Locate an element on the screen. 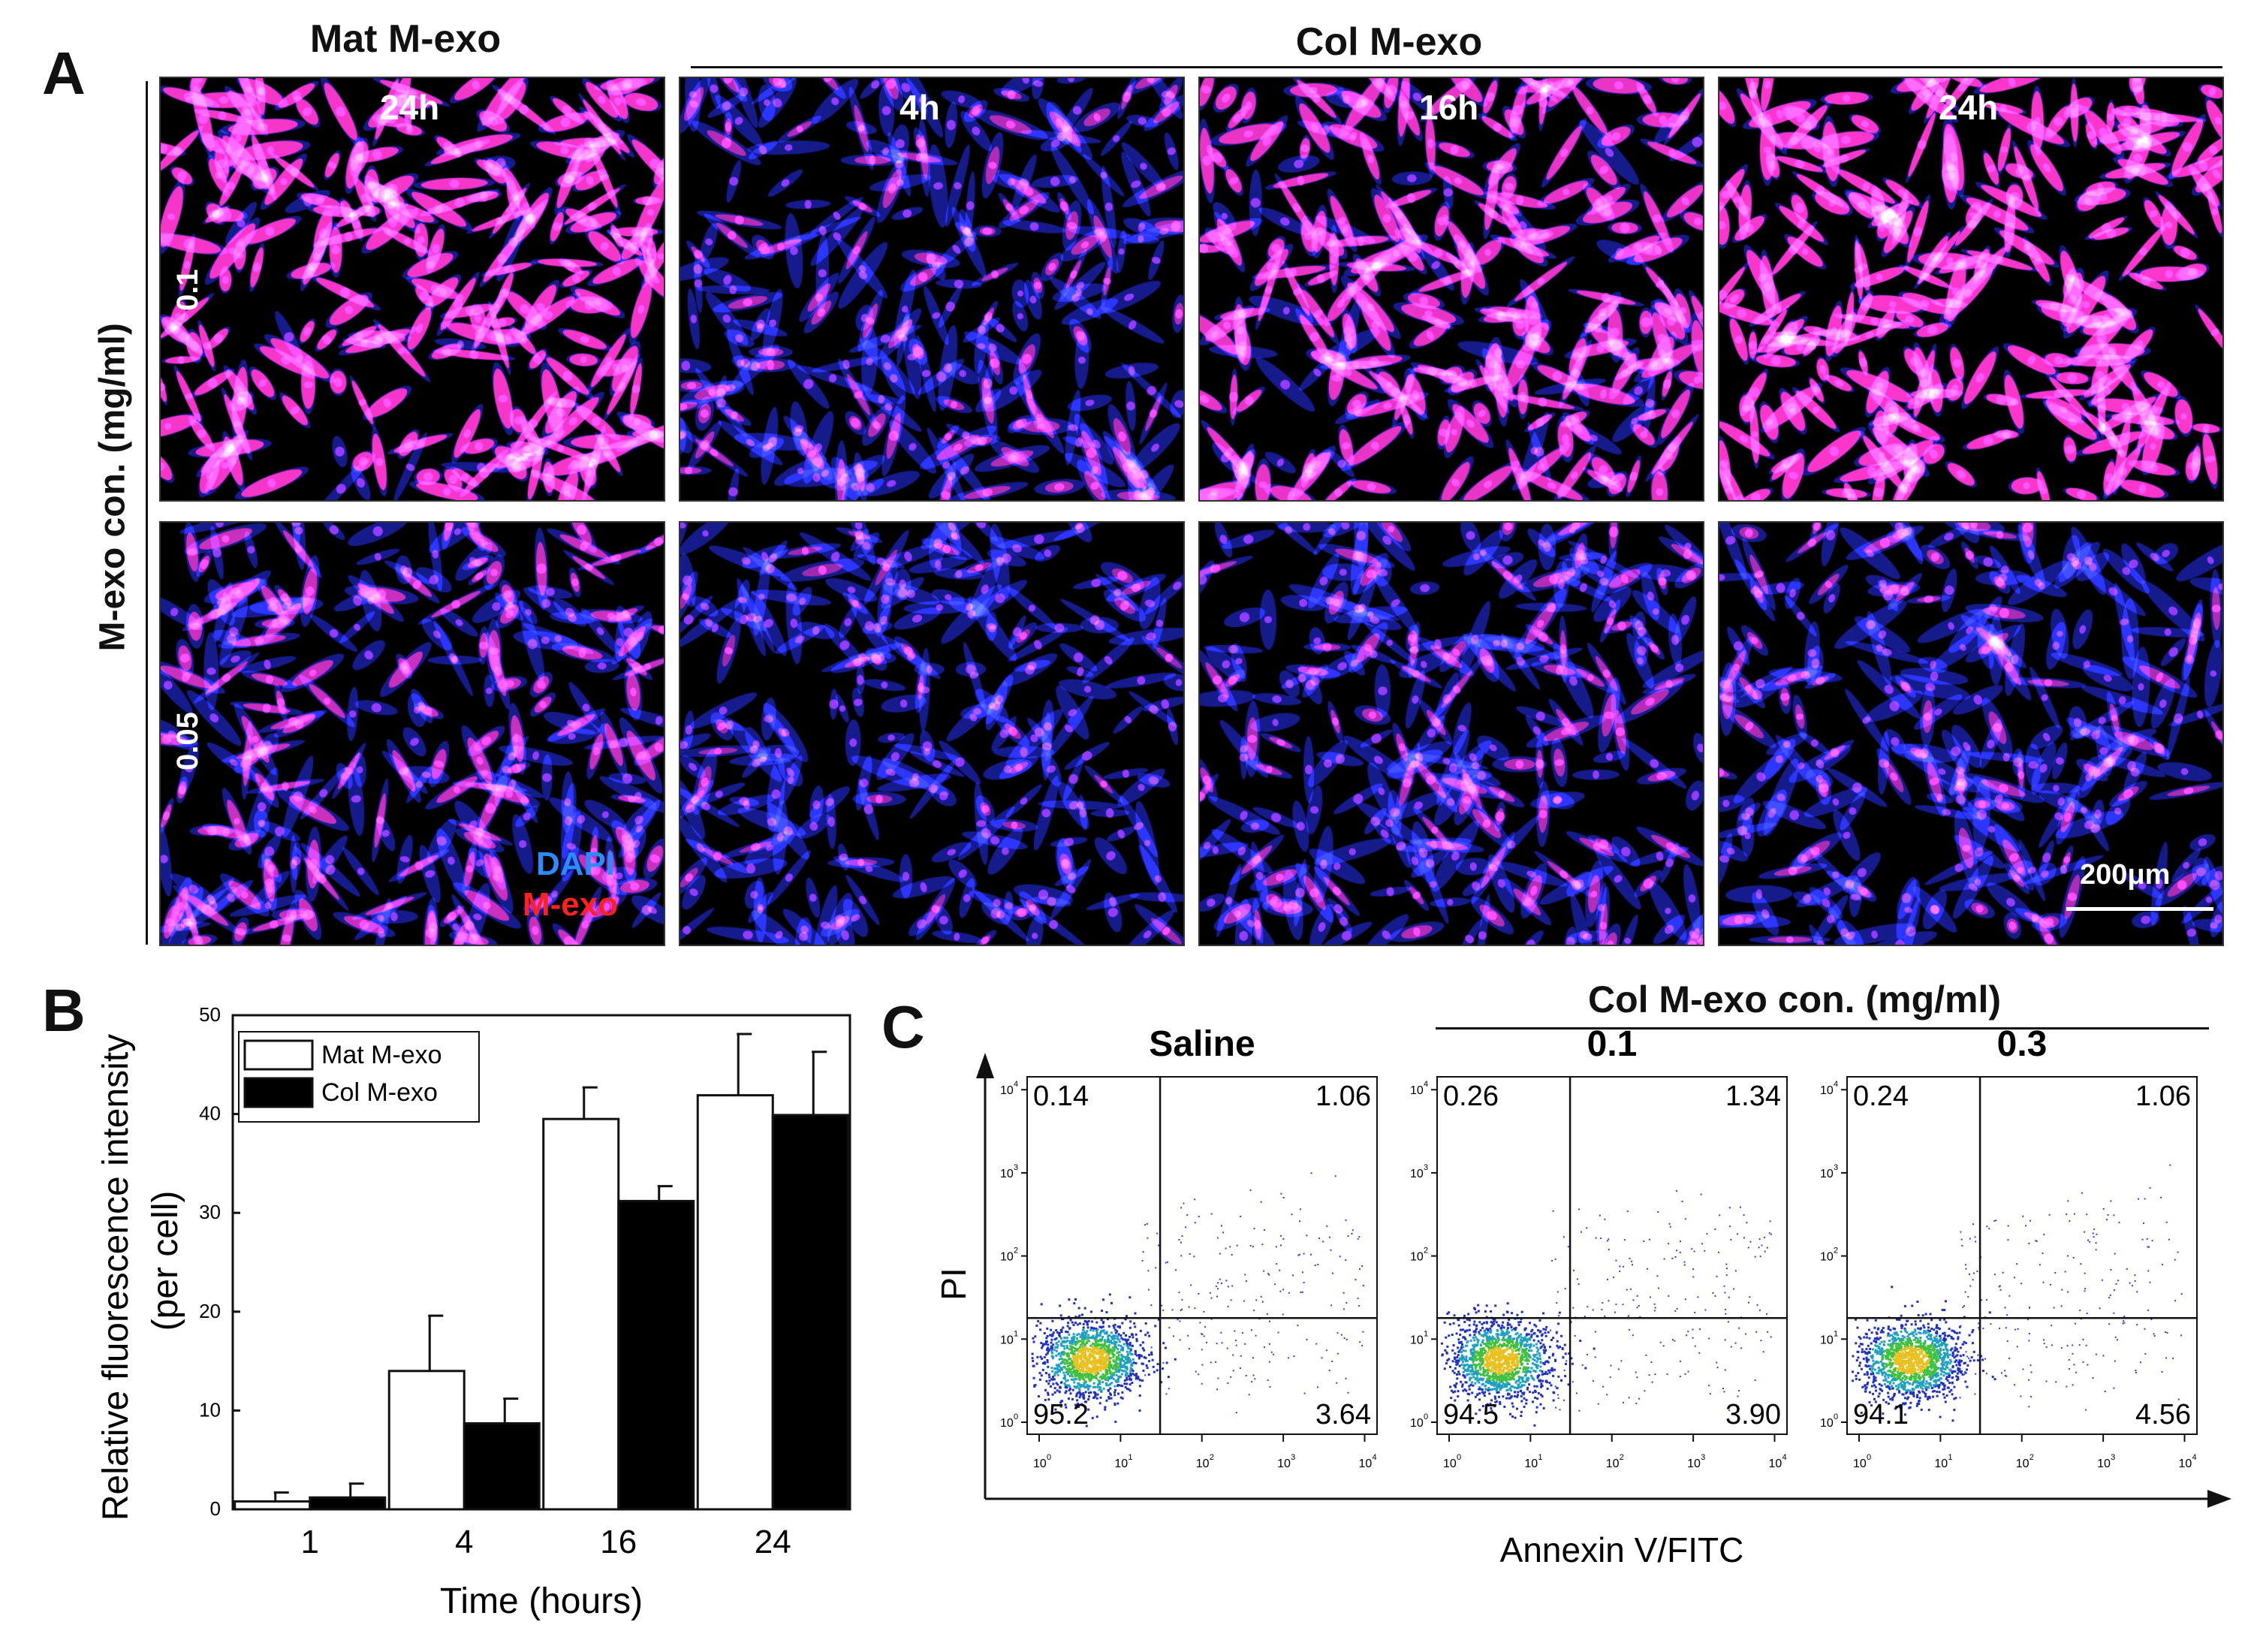 The image size is (2248, 1652). time-label: 16h is located at coordinates (1449, 107).